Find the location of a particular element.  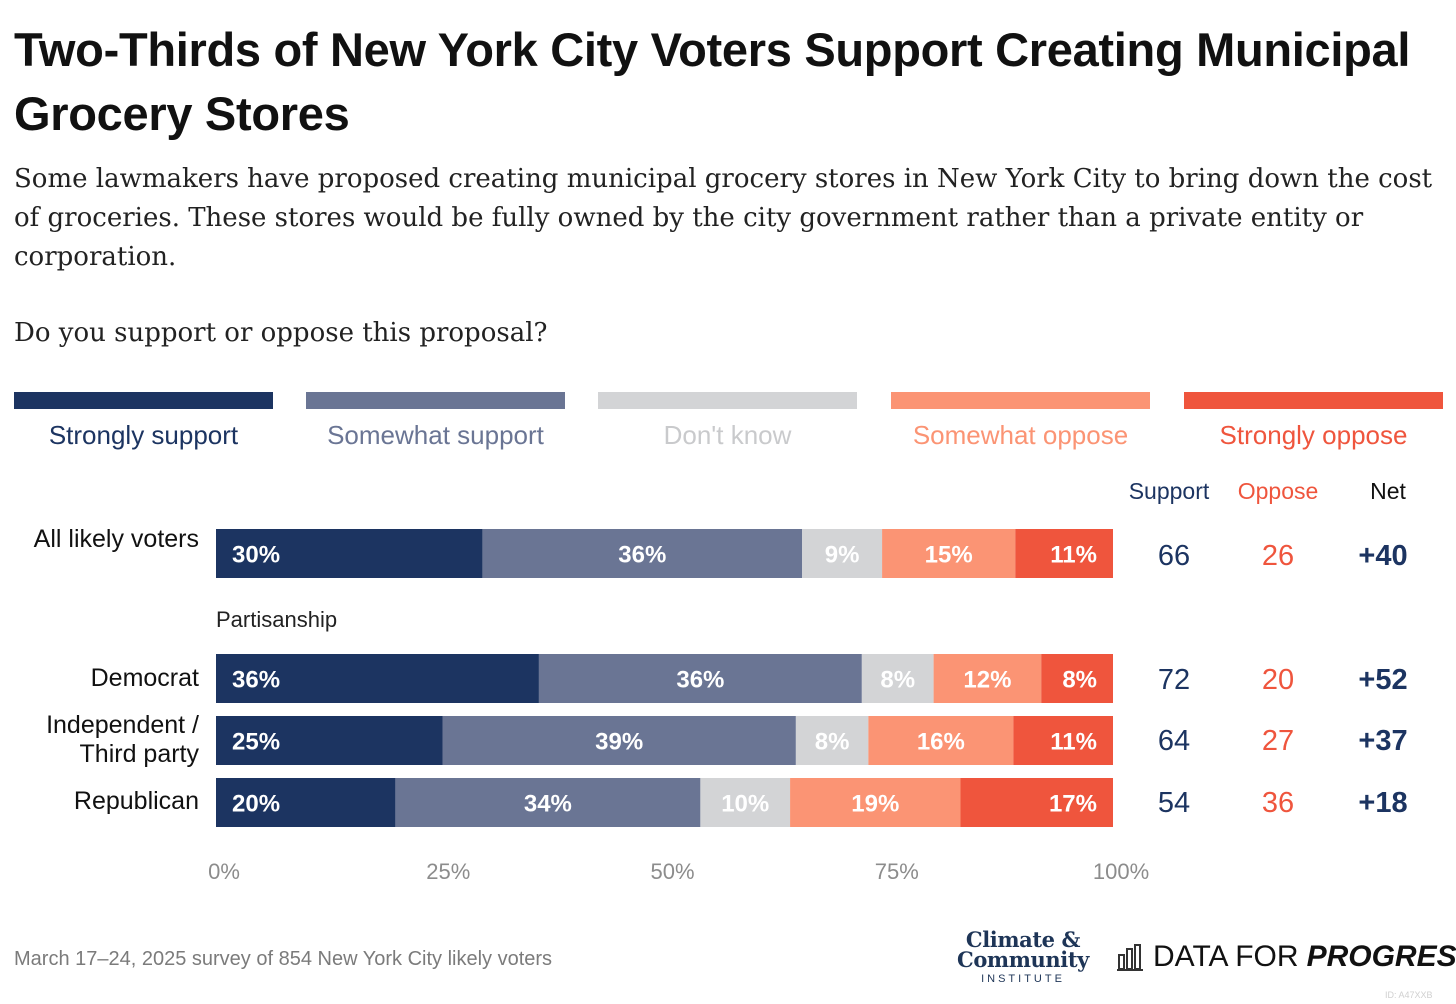

bar-value-label: 17% is located at coordinates (1073, 804).